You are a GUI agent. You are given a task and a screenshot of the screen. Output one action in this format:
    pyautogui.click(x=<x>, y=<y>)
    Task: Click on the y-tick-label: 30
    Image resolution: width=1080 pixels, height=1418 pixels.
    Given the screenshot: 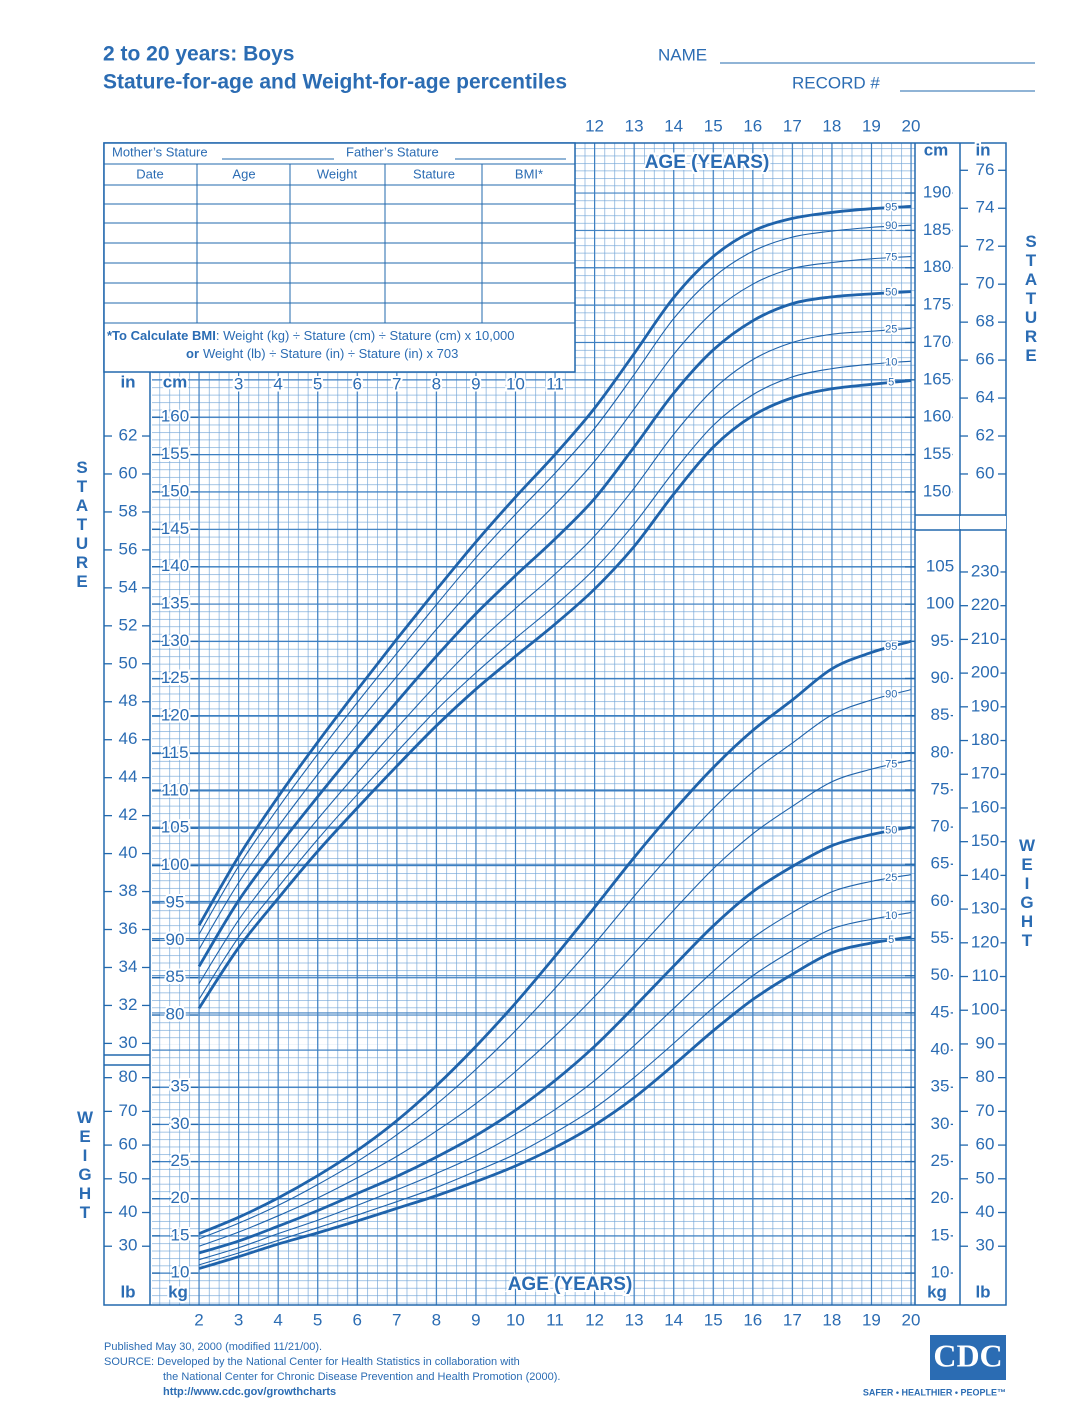 What is the action you would take?
    pyautogui.click(x=940, y=1123)
    